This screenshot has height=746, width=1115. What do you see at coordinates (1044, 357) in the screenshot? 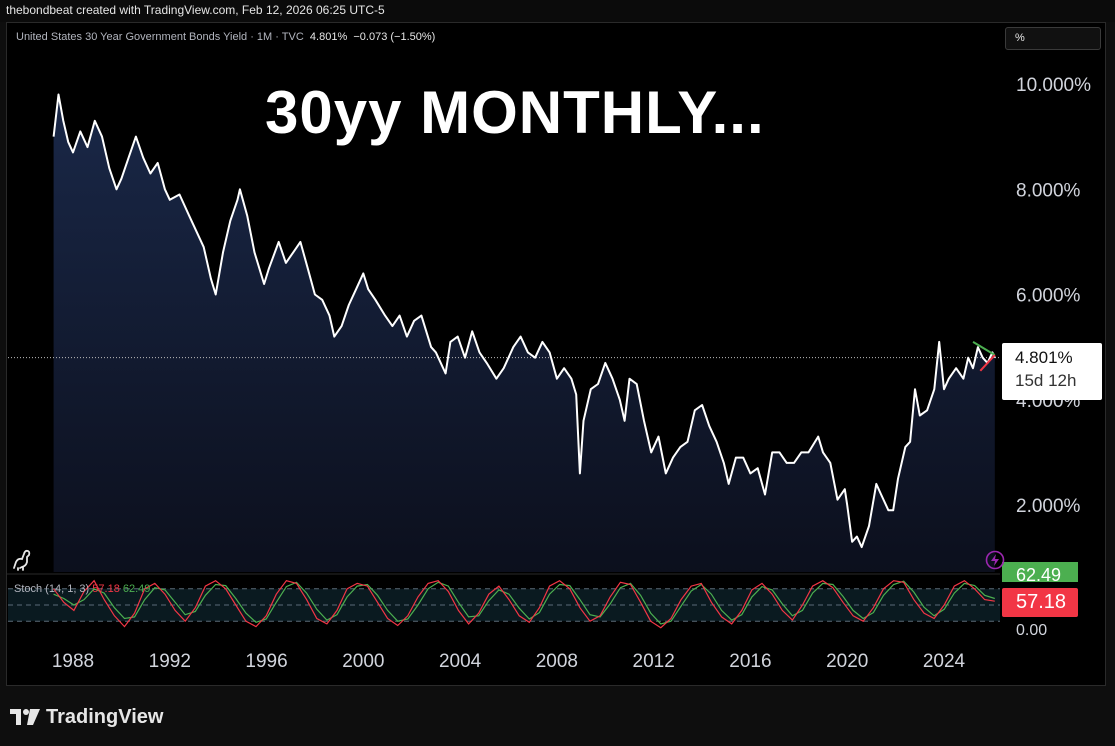
I see `last-price-value: 4.801%` at bounding box center [1044, 357].